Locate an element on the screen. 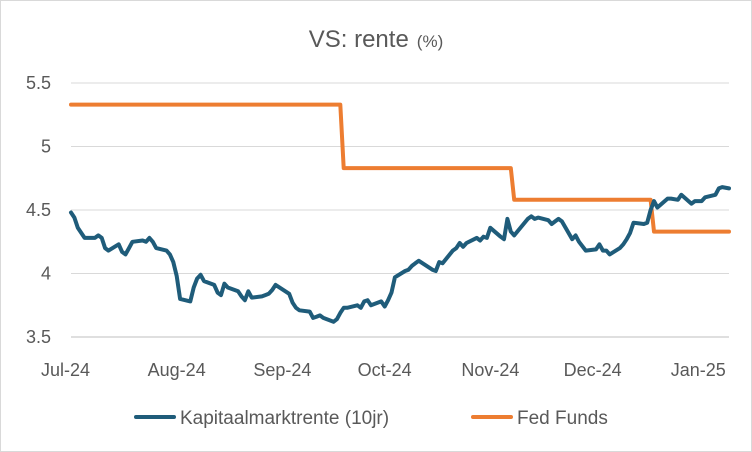 This screenshot has height=452, width=752. chart-title-main: VS: rente is located at coordinates (359, 39).